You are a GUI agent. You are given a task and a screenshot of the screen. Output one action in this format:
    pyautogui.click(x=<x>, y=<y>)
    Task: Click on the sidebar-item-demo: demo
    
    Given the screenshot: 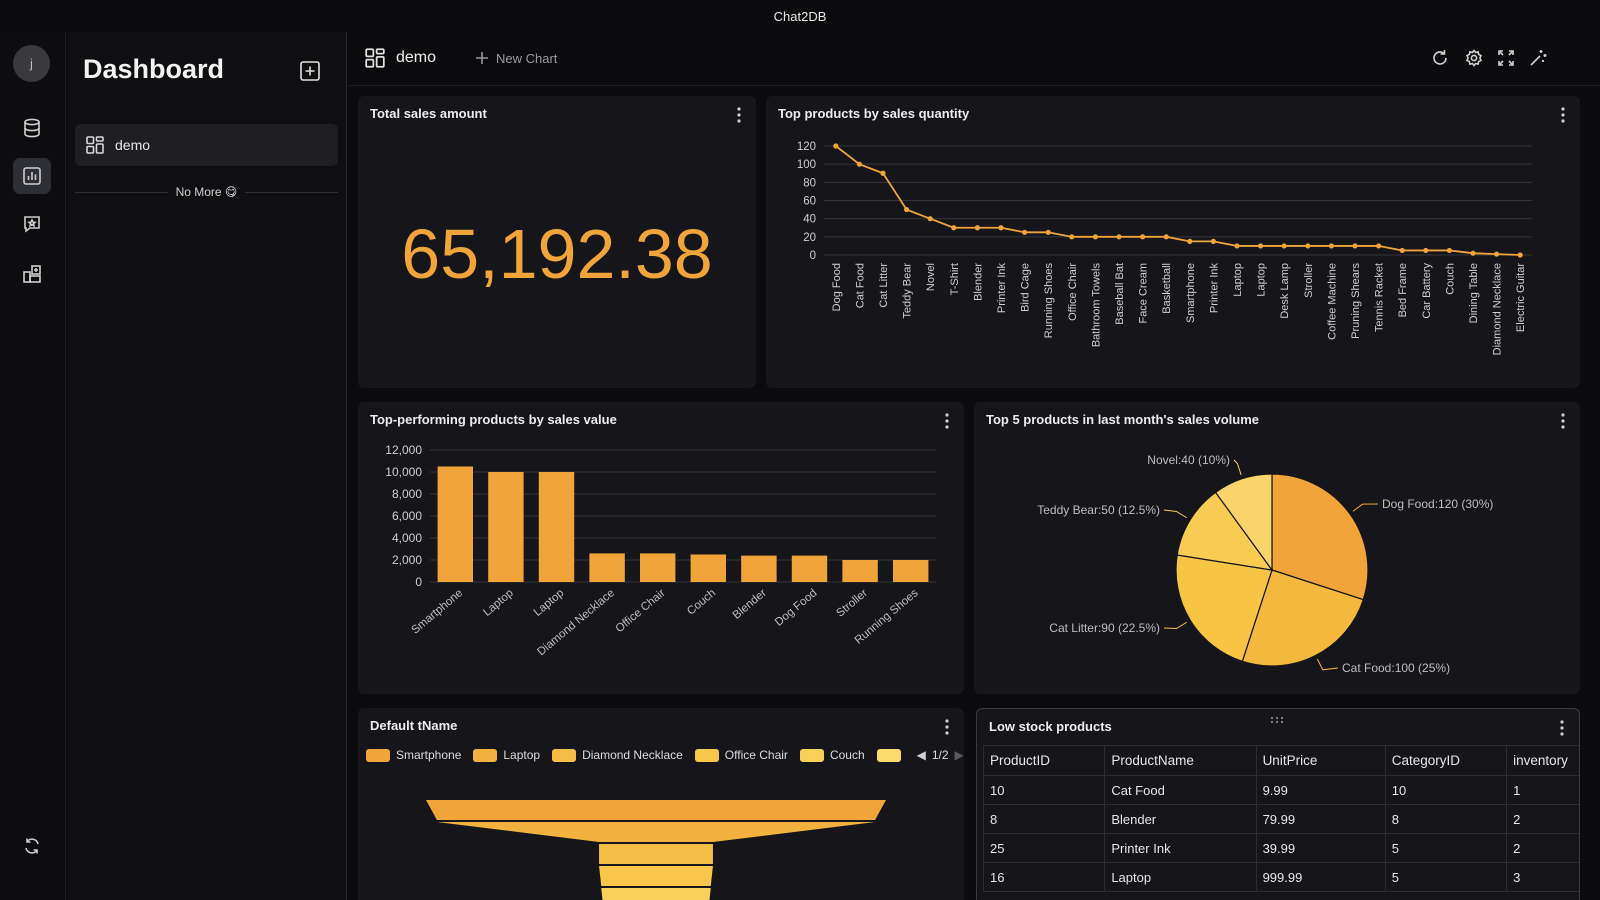 What is the action you would take?
    pyautogui.click(x=206, y=145)
    